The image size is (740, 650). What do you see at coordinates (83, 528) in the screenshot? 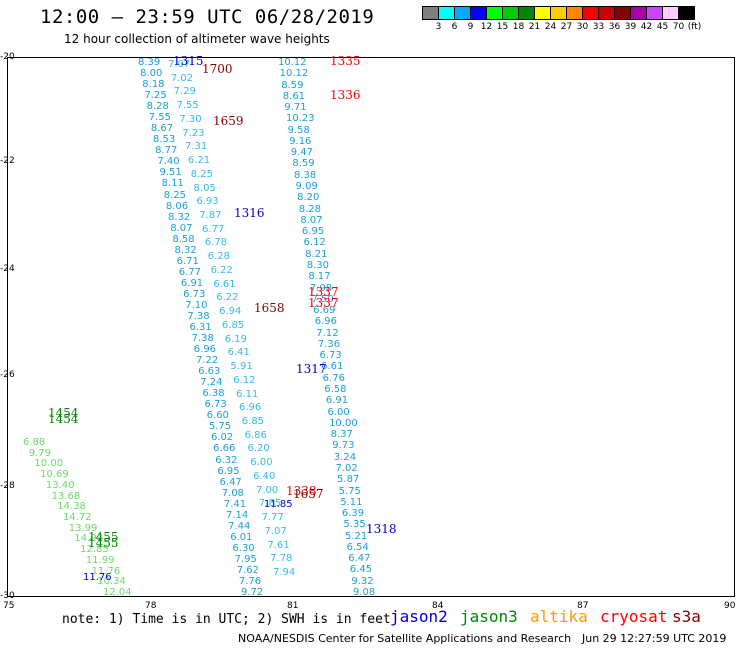
I see `wave-height-value: 13.99` at bounding box center [83, 528].